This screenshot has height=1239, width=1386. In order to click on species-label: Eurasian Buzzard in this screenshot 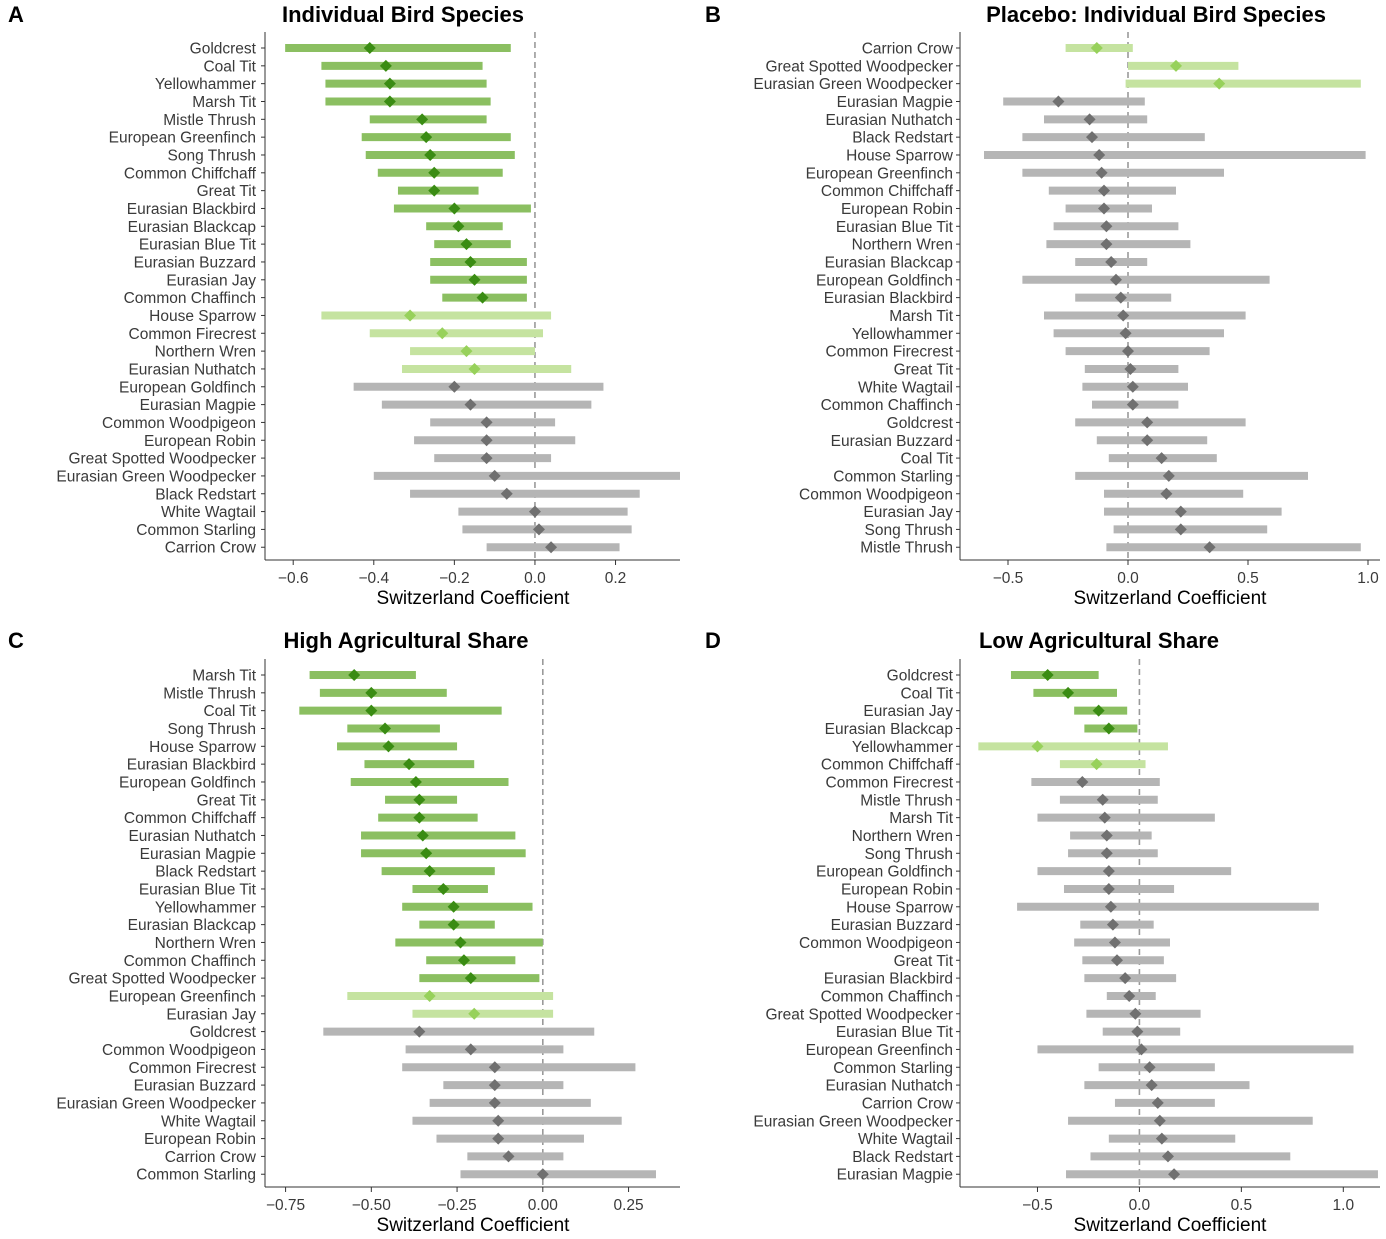, I will do `click(195, 1086)`.